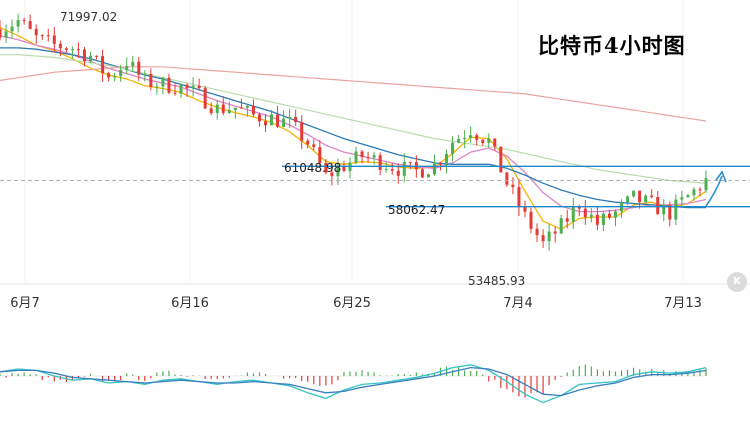 This screenshot has width=750, height=423. I want to click on up-arrow-annotation, so click(716, 188).